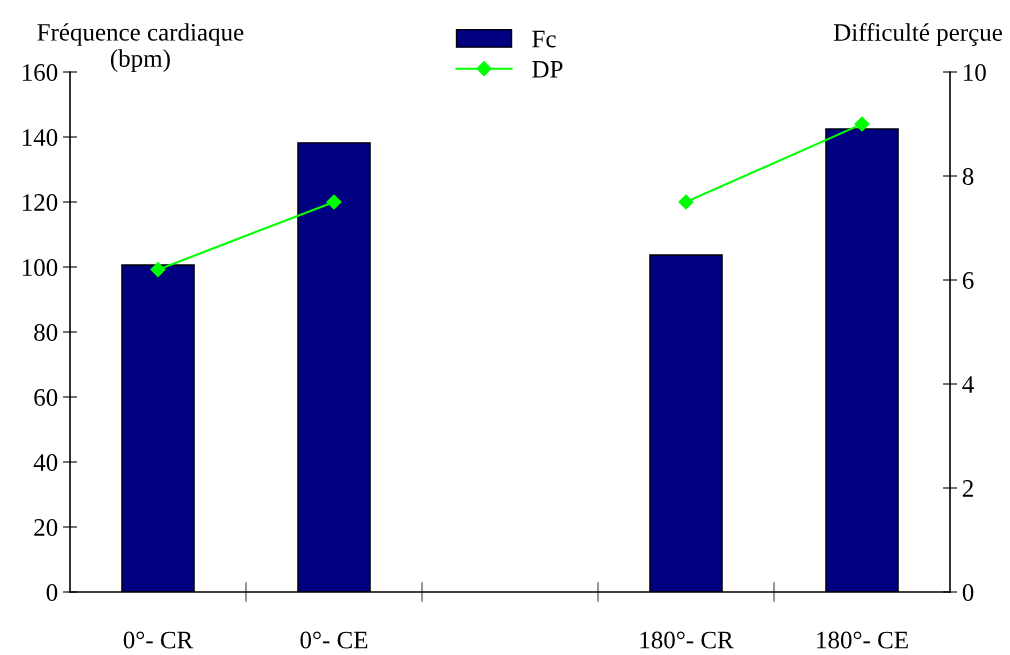  I want to click on y2-axis-title: Difficulté perçue, so click(917, 34).